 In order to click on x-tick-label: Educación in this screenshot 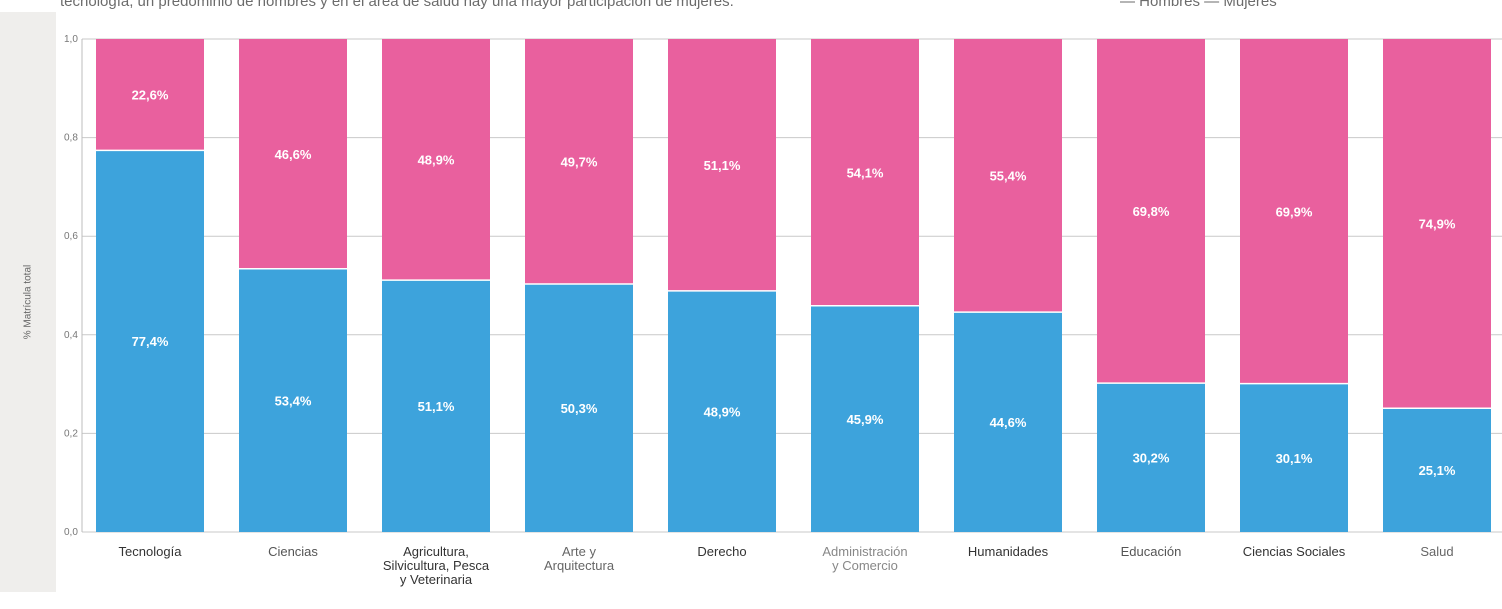, I will do `click(1151, 551)`.